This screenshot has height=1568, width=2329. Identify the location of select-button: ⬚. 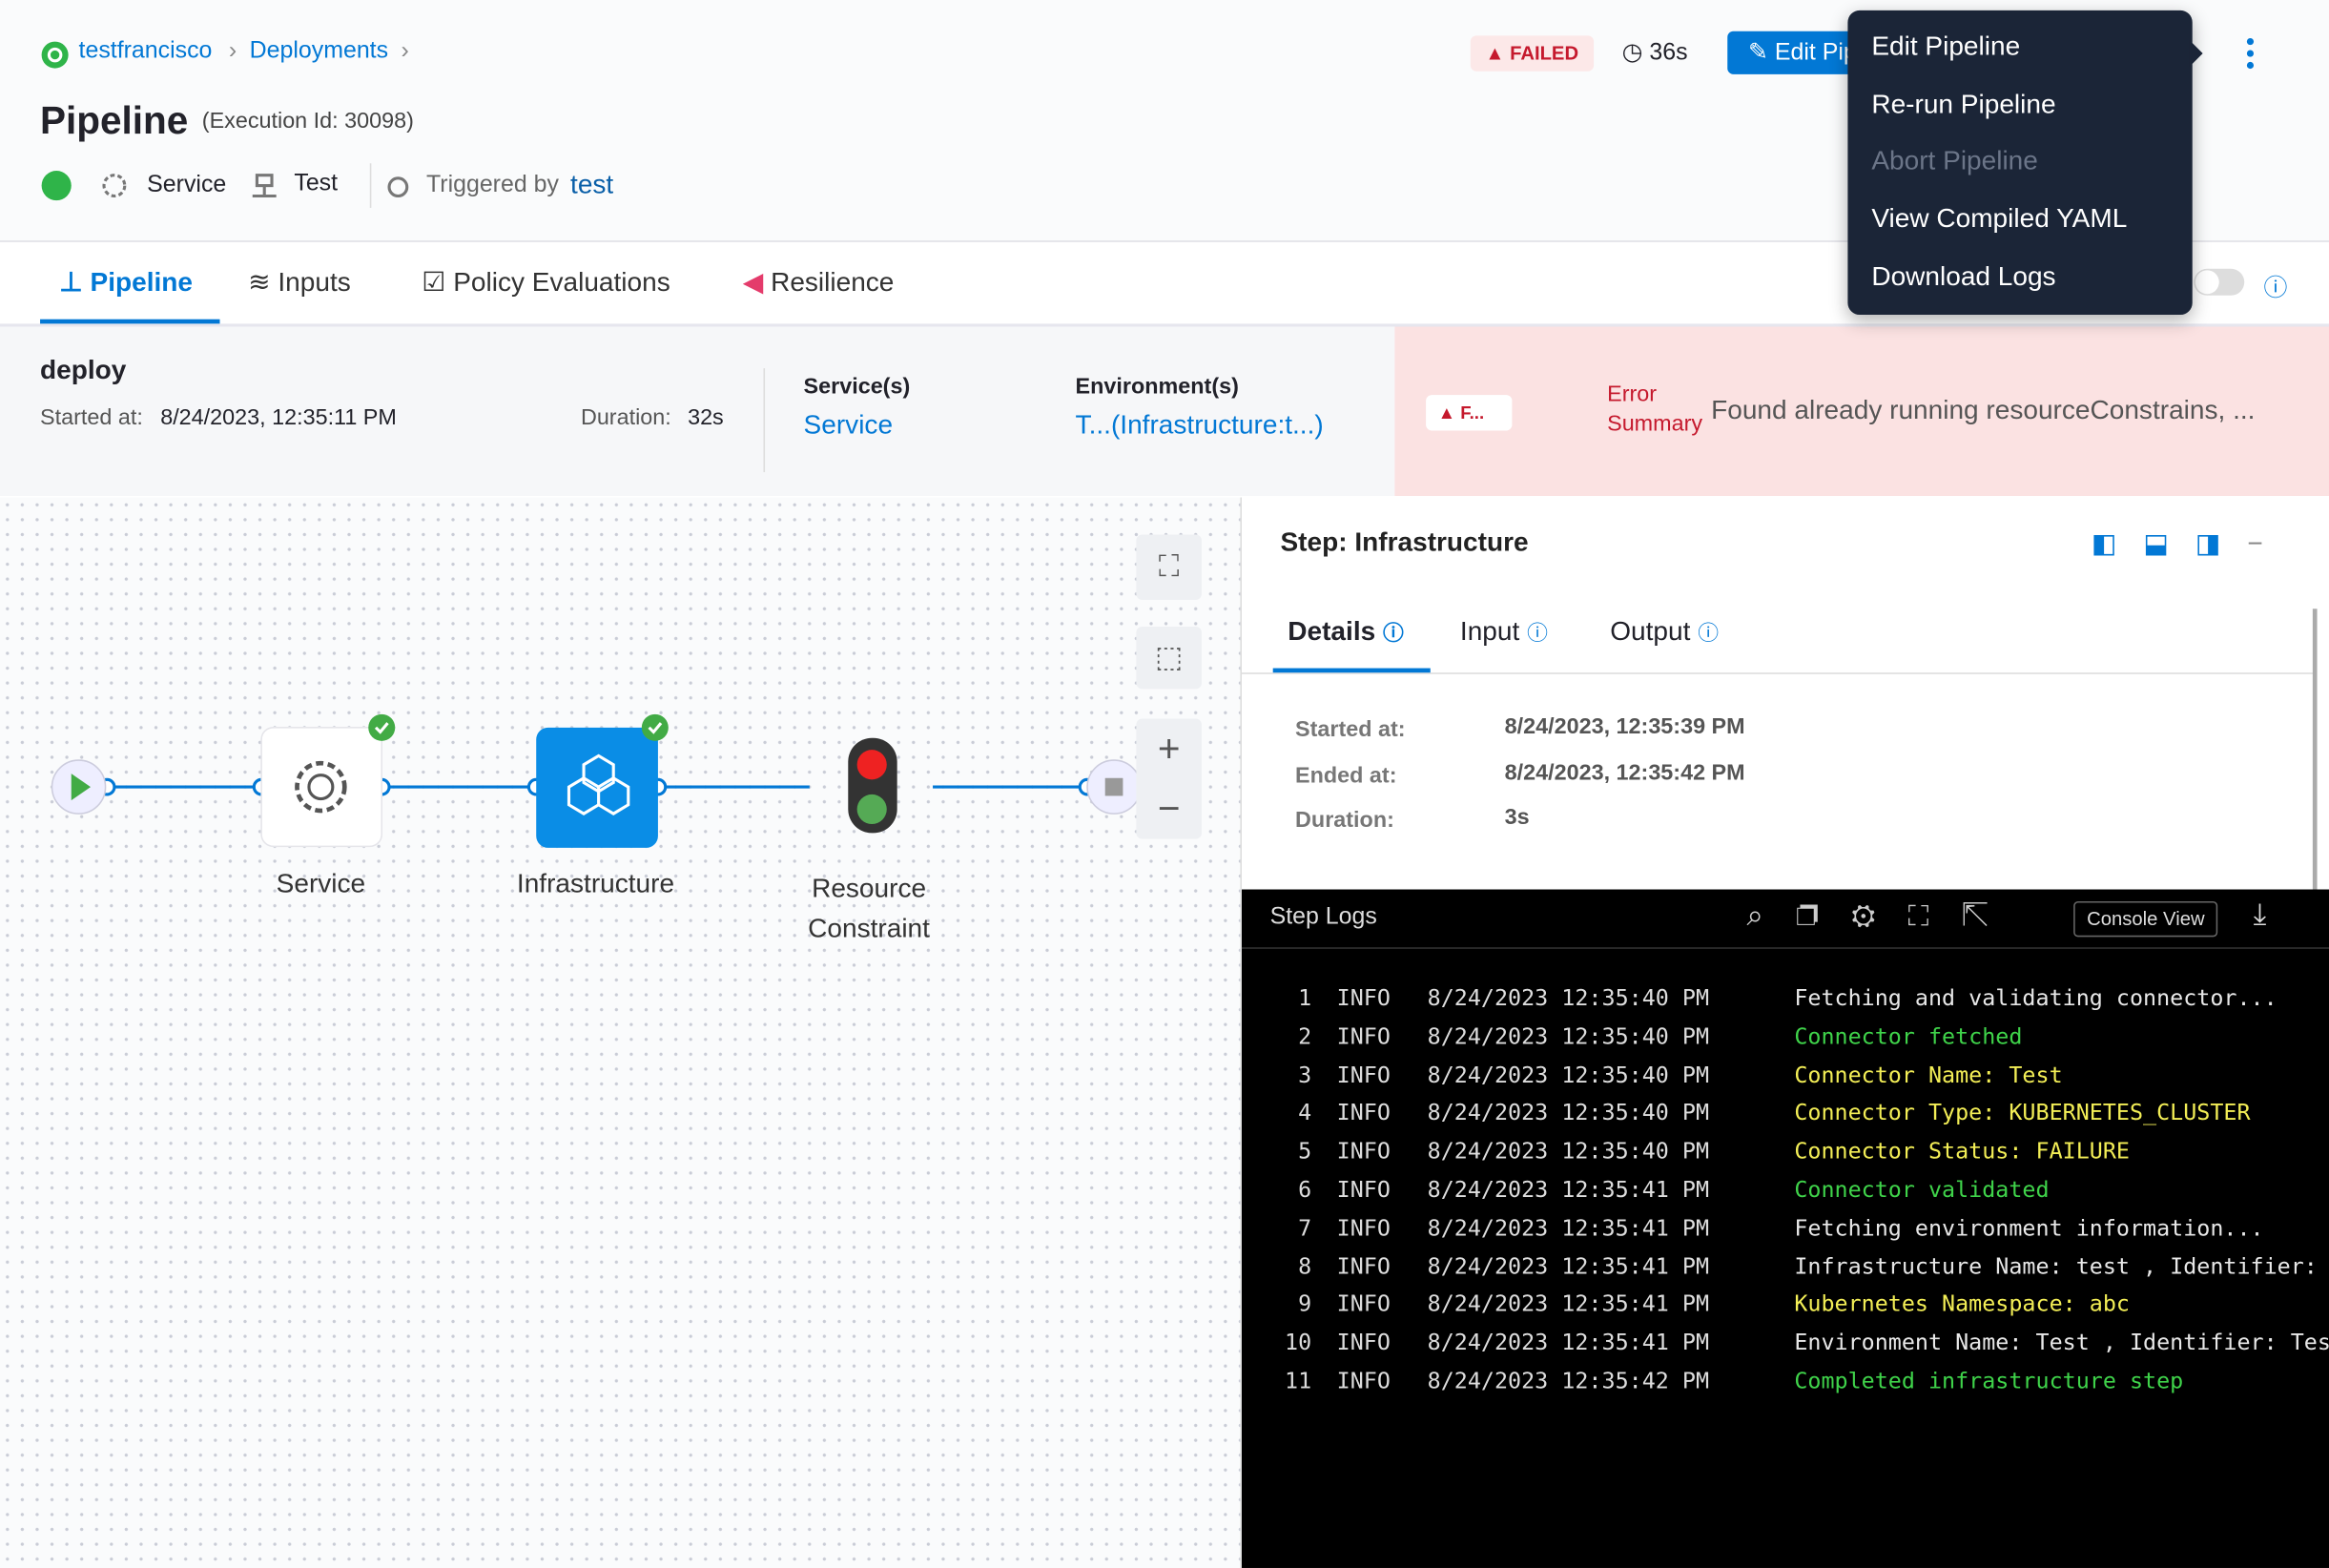
(1169, 658).